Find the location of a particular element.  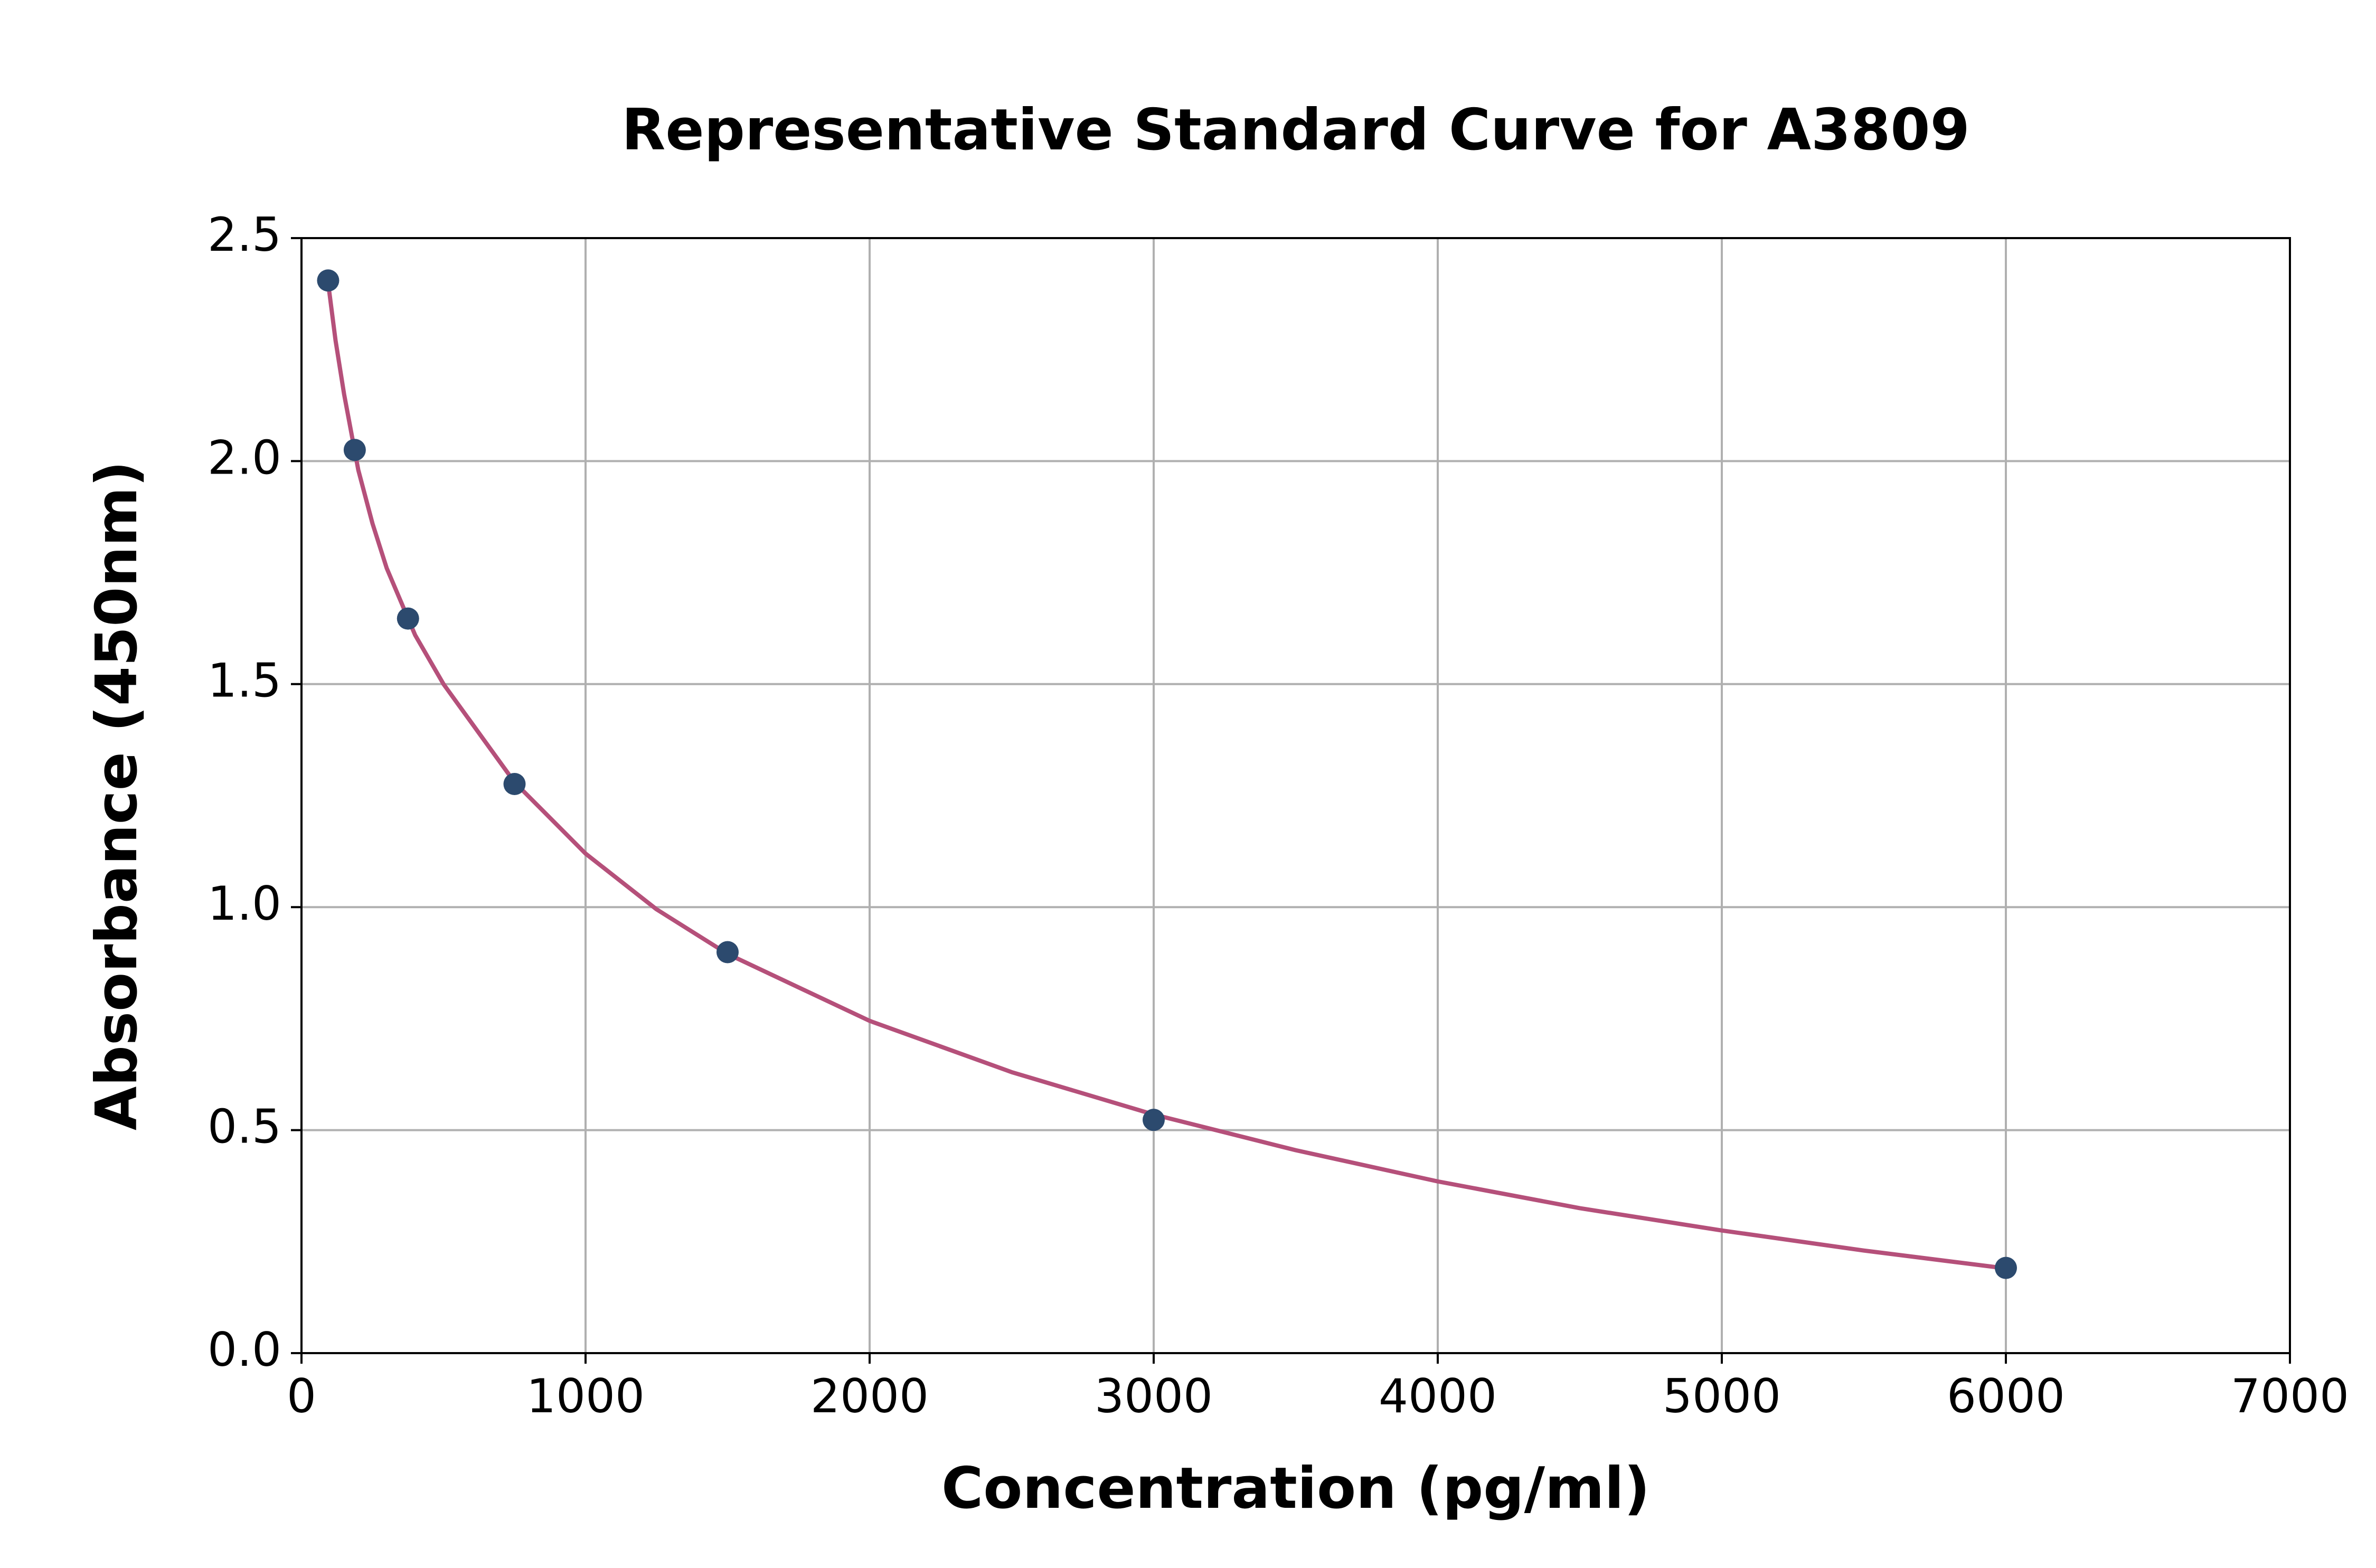

y-tick-label: 0.0 is located at coordinates (244, 1350).